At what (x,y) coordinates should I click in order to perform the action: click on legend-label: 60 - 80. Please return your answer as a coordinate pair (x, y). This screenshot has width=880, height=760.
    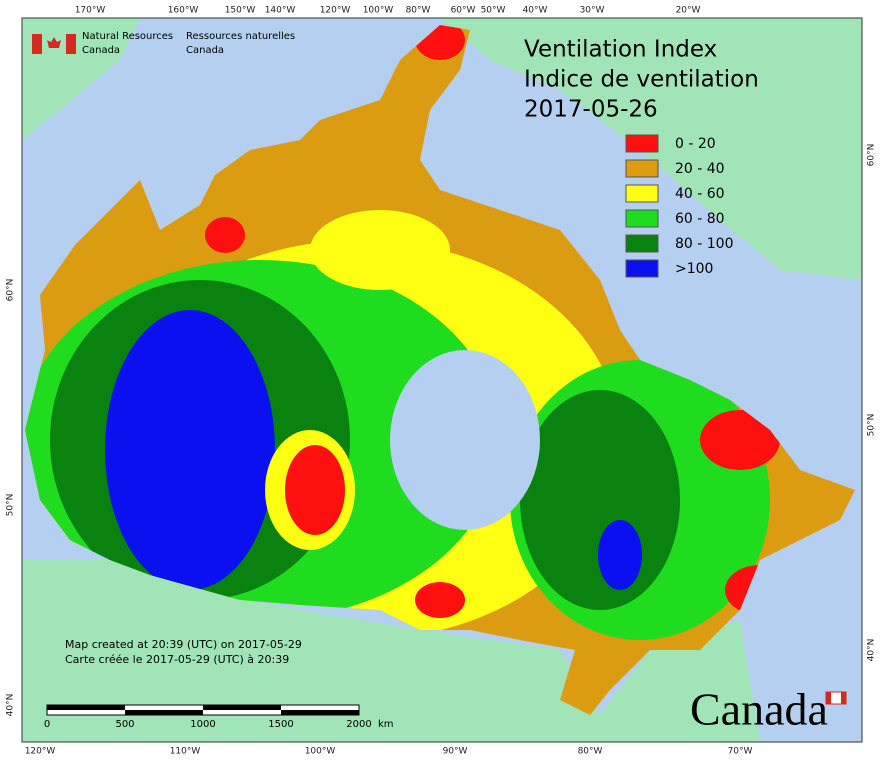
    Looking at the image, I should click on (700, 219).